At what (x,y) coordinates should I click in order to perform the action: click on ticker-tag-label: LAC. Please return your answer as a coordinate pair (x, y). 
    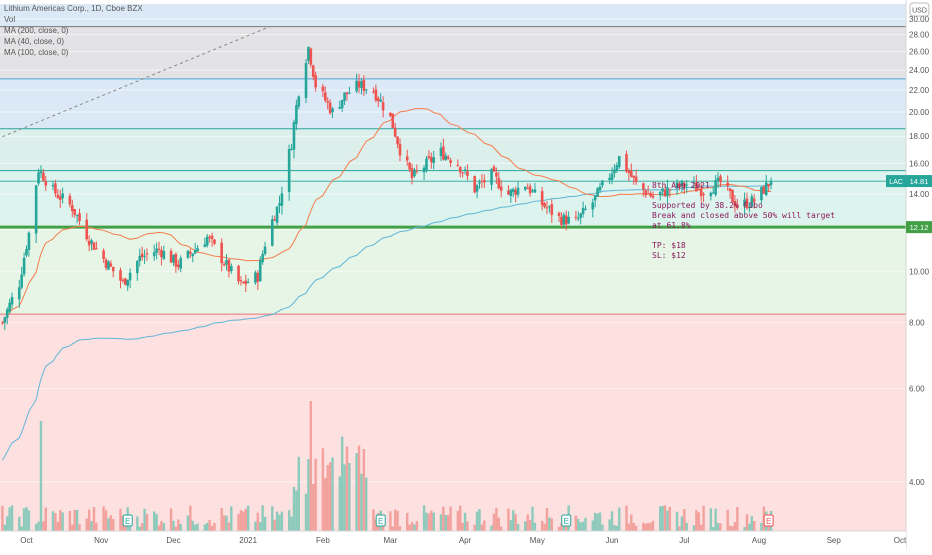
    Looking at the image, I should click on (896, 182).